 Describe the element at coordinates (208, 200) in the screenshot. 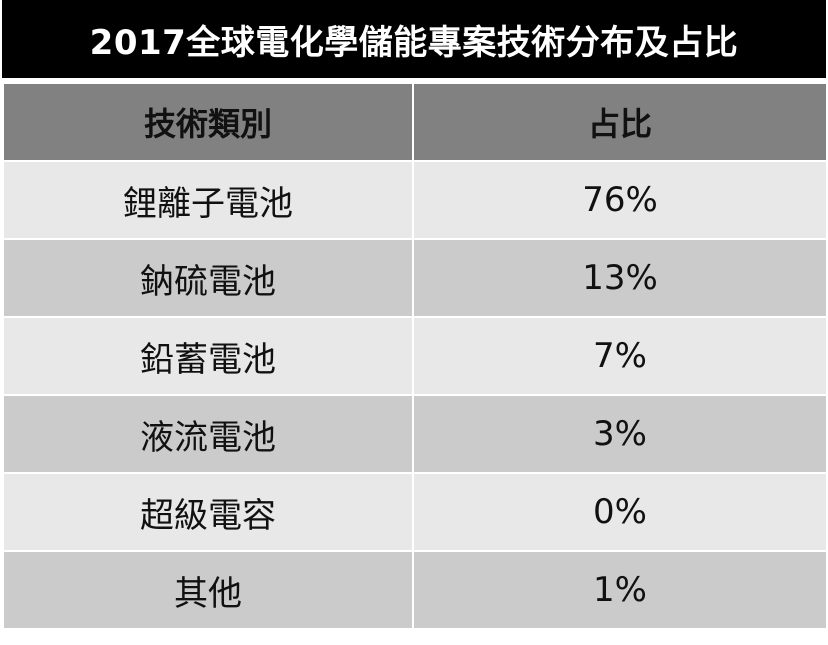

I see `category-cell: 鋰離子電池` at that location.